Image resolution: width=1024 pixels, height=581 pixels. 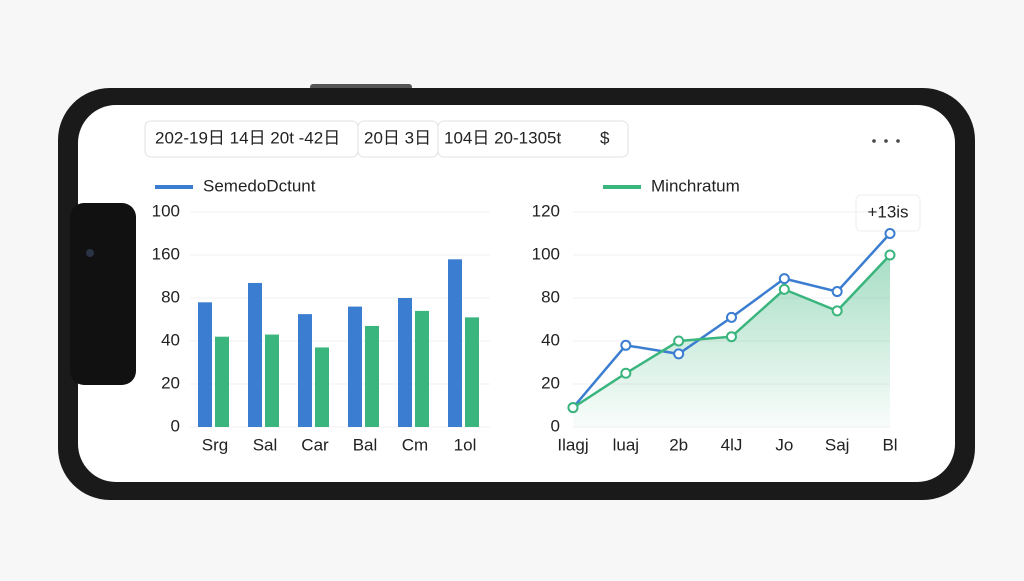 What do you see at coordinates (626, 444) in the screenshot?
I see `x-tick-label: luaj` at bounding box center [626, 444].